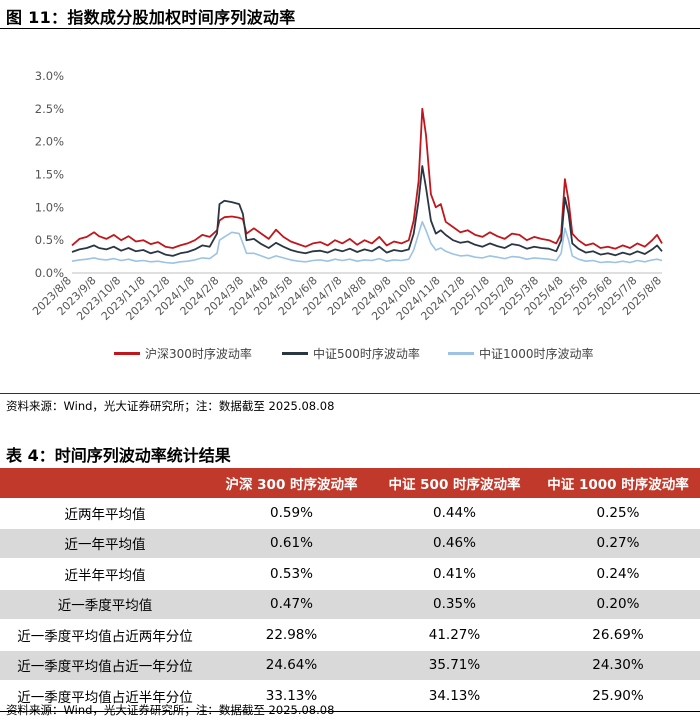 This screenshot has width=700, height=722. I want to click on table-title: 表 4：时间序列波动率统计结果, so click(118, 455).